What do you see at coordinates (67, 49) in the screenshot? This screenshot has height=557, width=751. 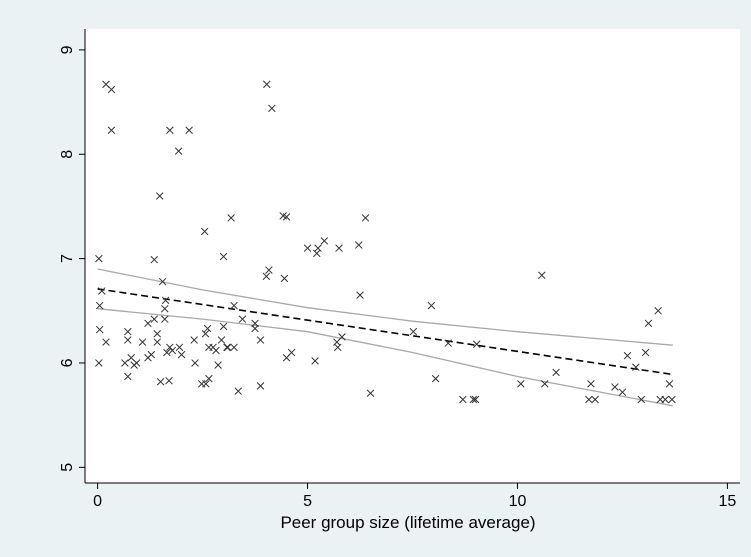 I see `y-tick-label: 9` at bounding box center [67, 49].